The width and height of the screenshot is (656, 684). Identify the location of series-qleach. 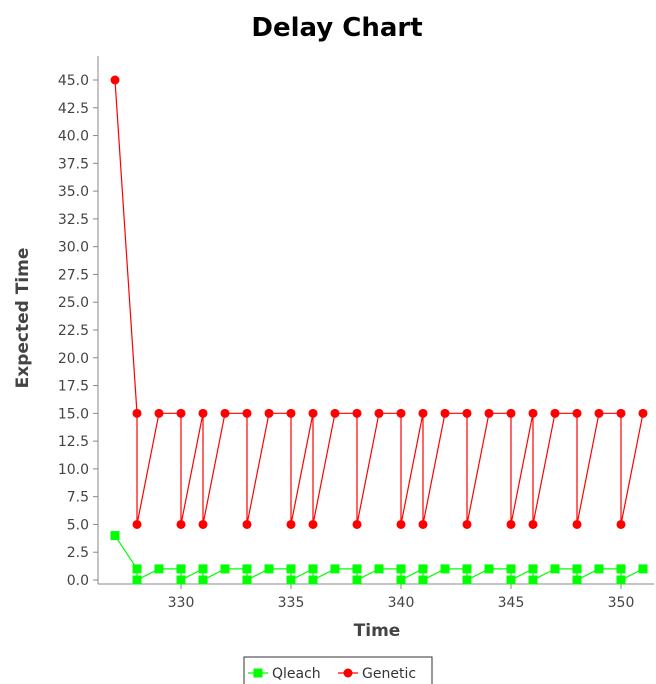
(379, 558).